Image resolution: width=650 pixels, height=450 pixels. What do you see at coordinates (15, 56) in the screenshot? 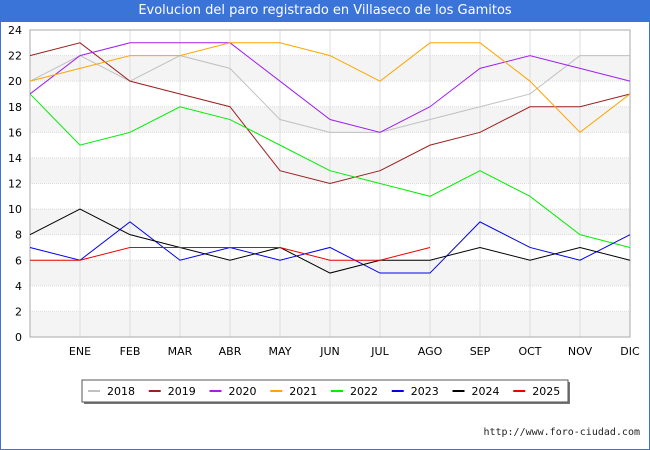
I see `y-tick-label: 22` at bounding box center [15, 56].